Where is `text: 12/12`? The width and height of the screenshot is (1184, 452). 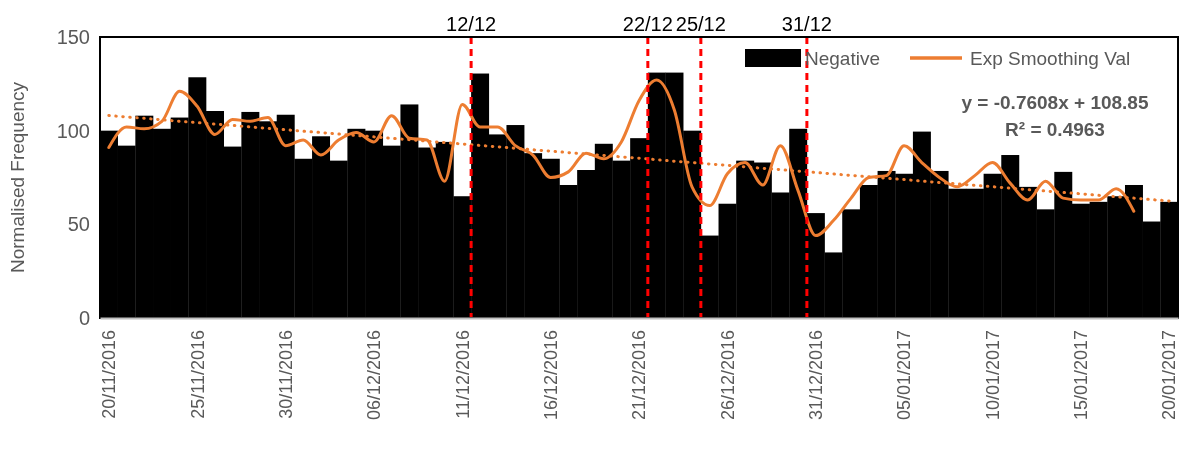 text: 12/12 is located at coordinates (471, 24).